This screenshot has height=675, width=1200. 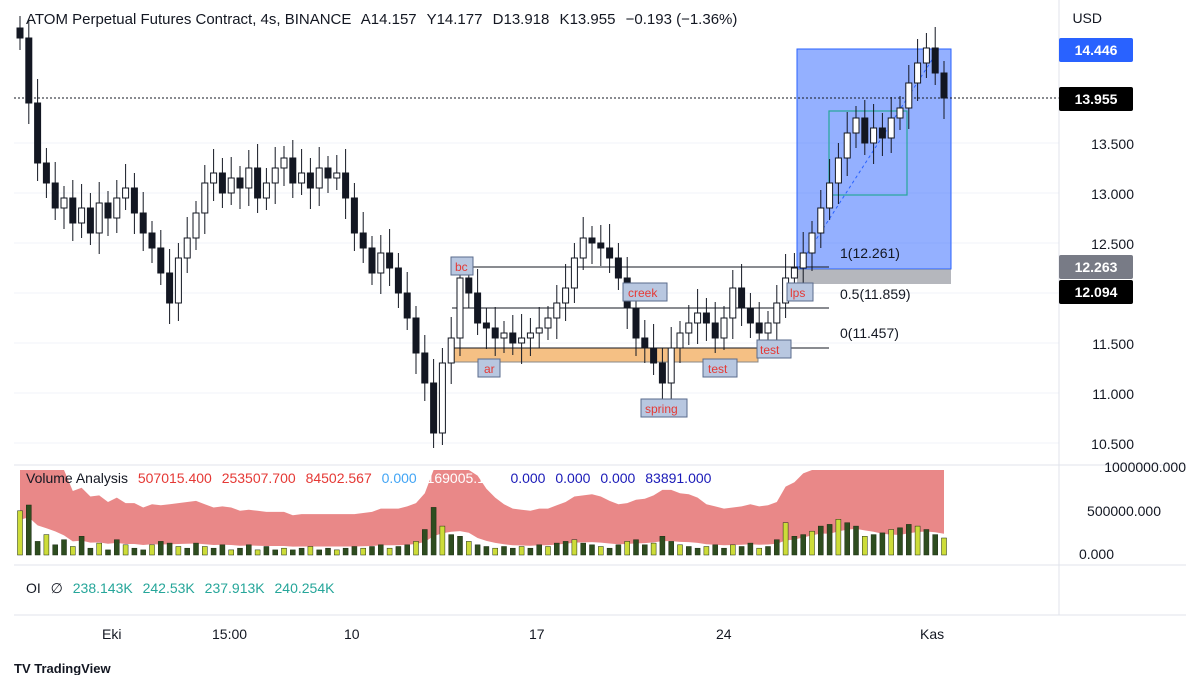 What do you see at coordinates (33, 588) in the screenshot?
I see `oi-indicator-name: OI` at bounding box center [33, 588].